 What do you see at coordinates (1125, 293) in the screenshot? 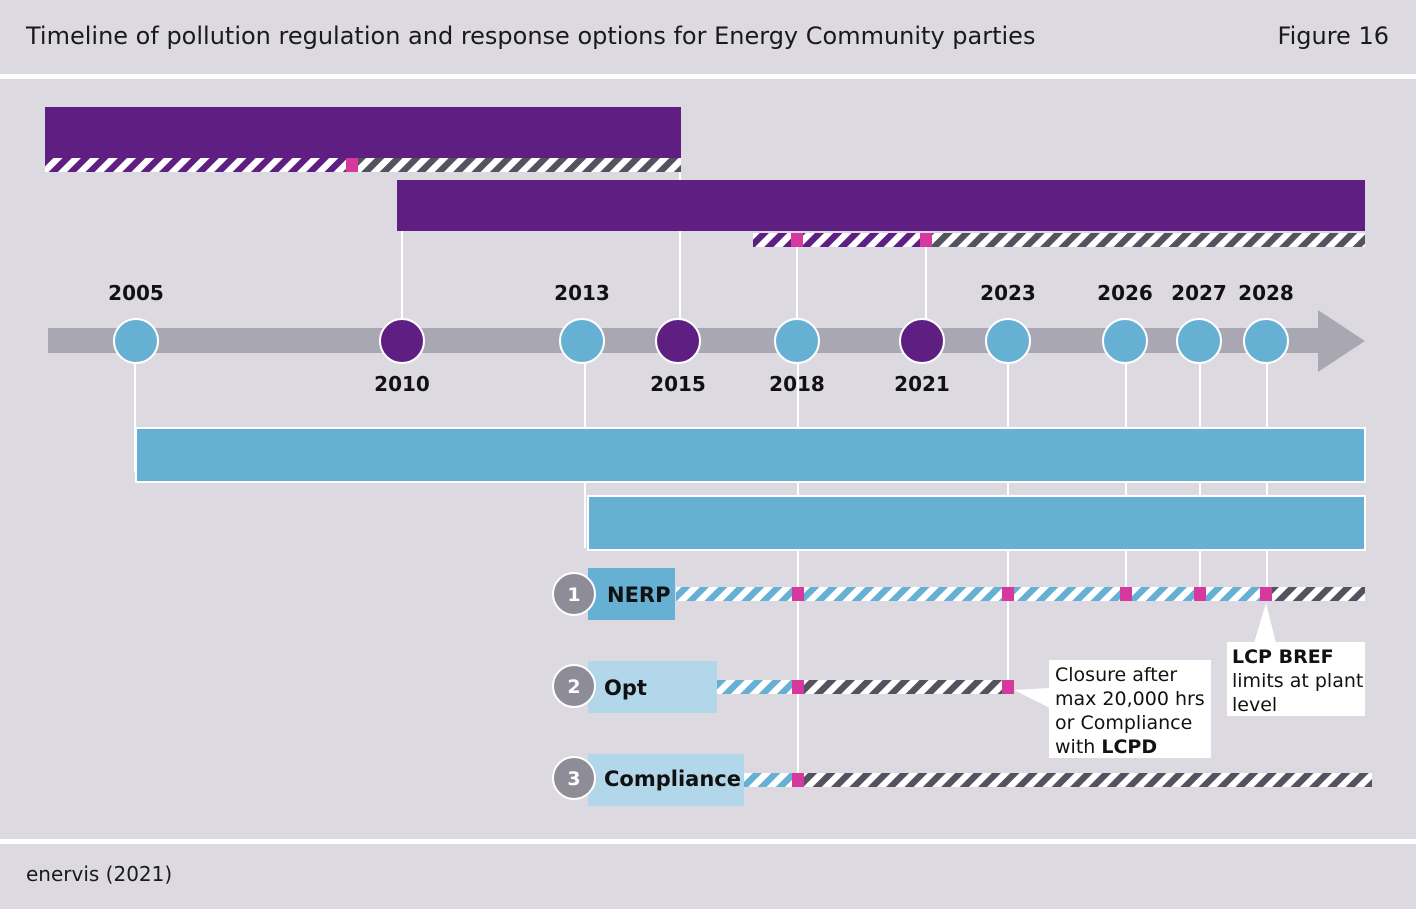
I see `event-year-2026: 2026` at bounding box center [1125, 293].